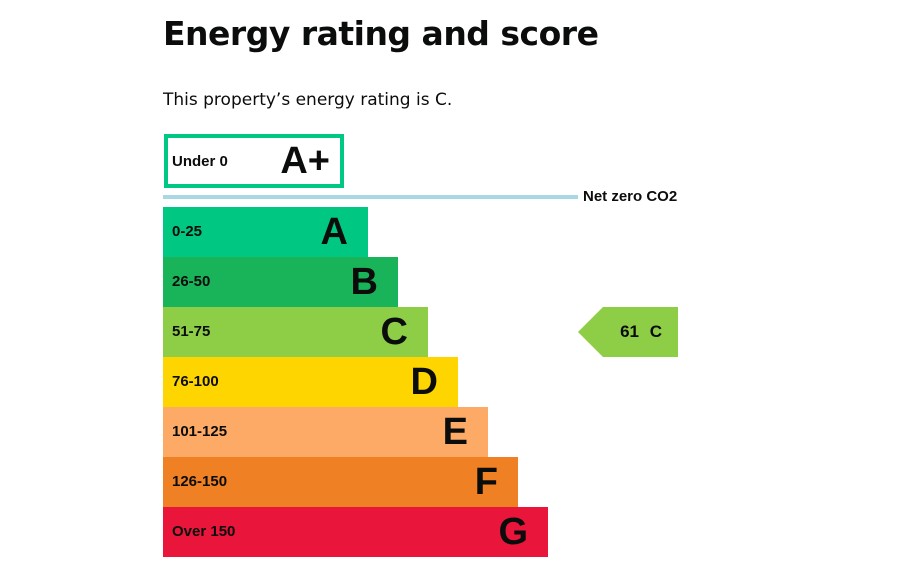  What do you see at coordinates (394, 332) in the screenshot?
I see `band-letter: C` at bounding box center [394, 332].